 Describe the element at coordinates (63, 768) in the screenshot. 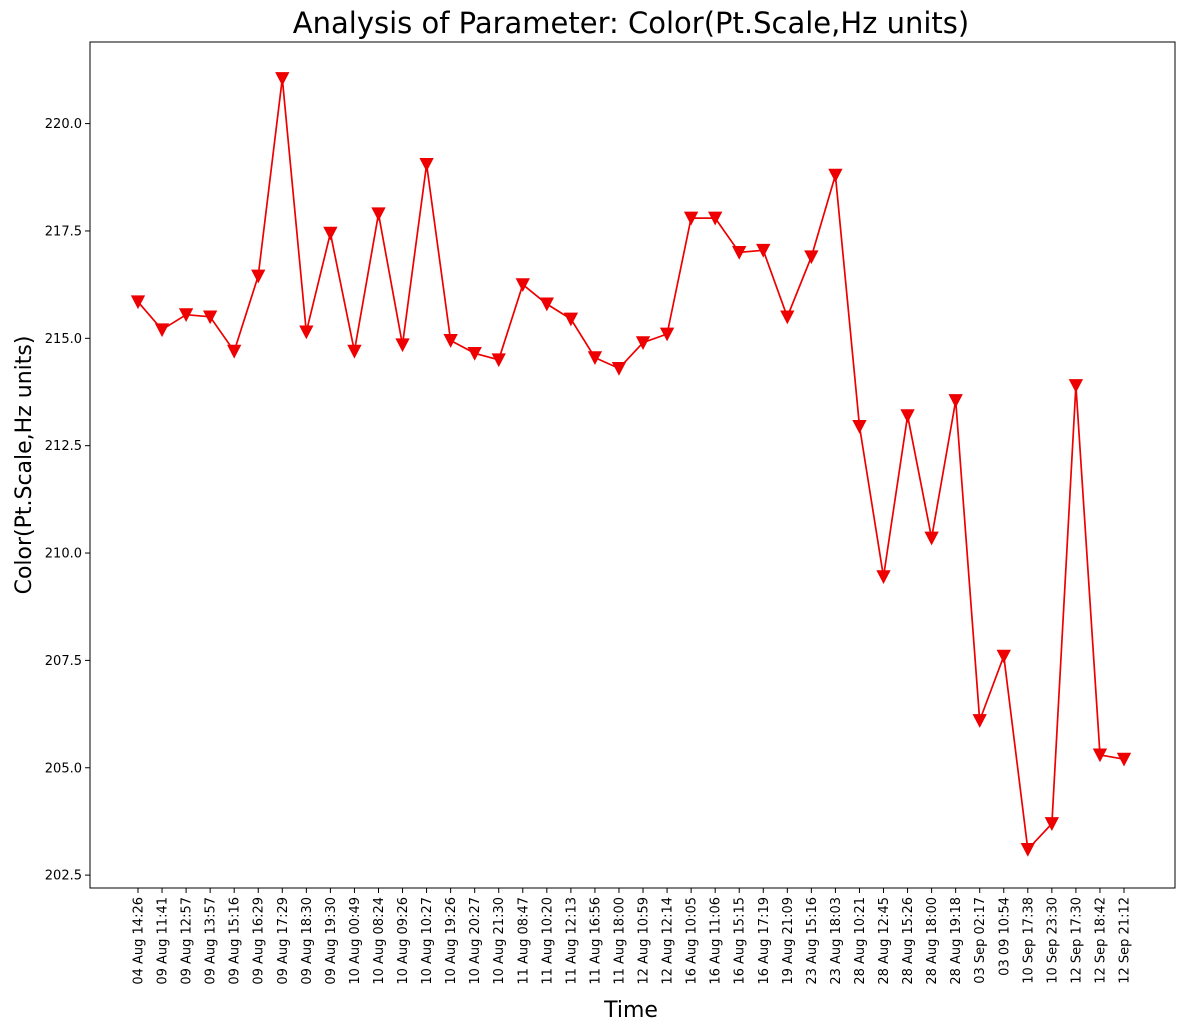

I see `y-tick-label: 205.0` at that location.